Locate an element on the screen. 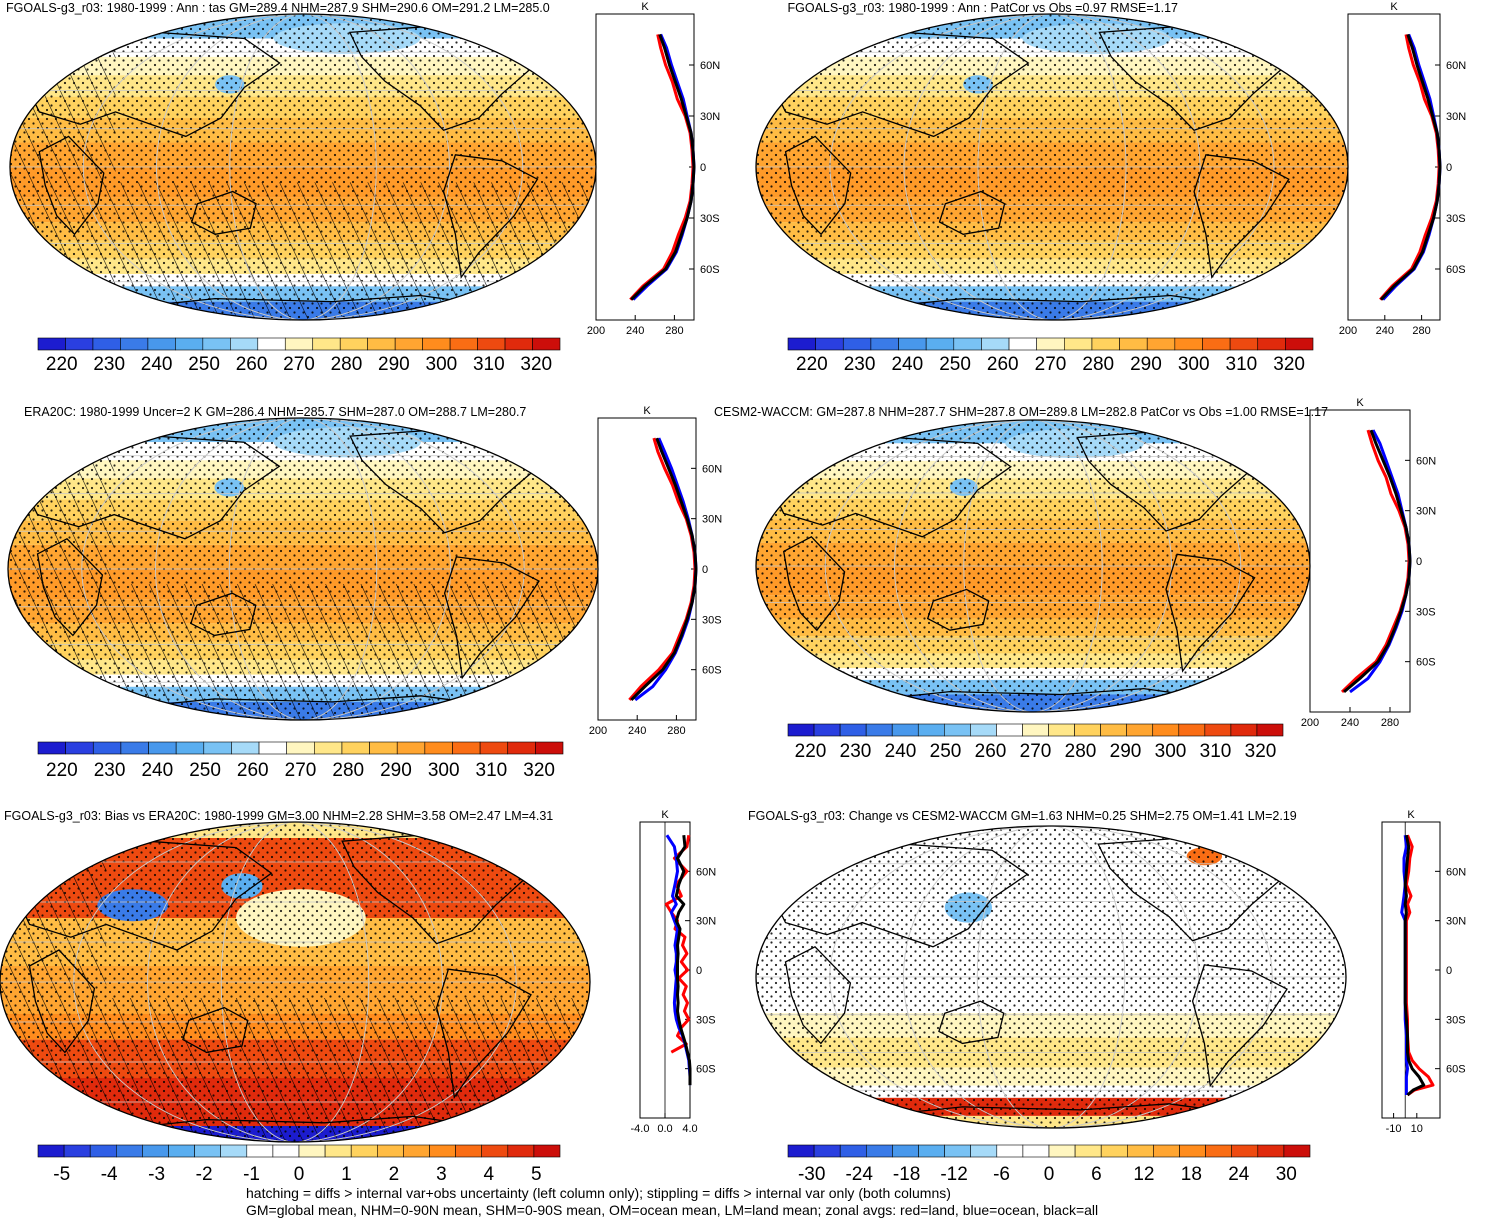  colorbar-tick-label: 12 is located at coordinates (1143, 1174).